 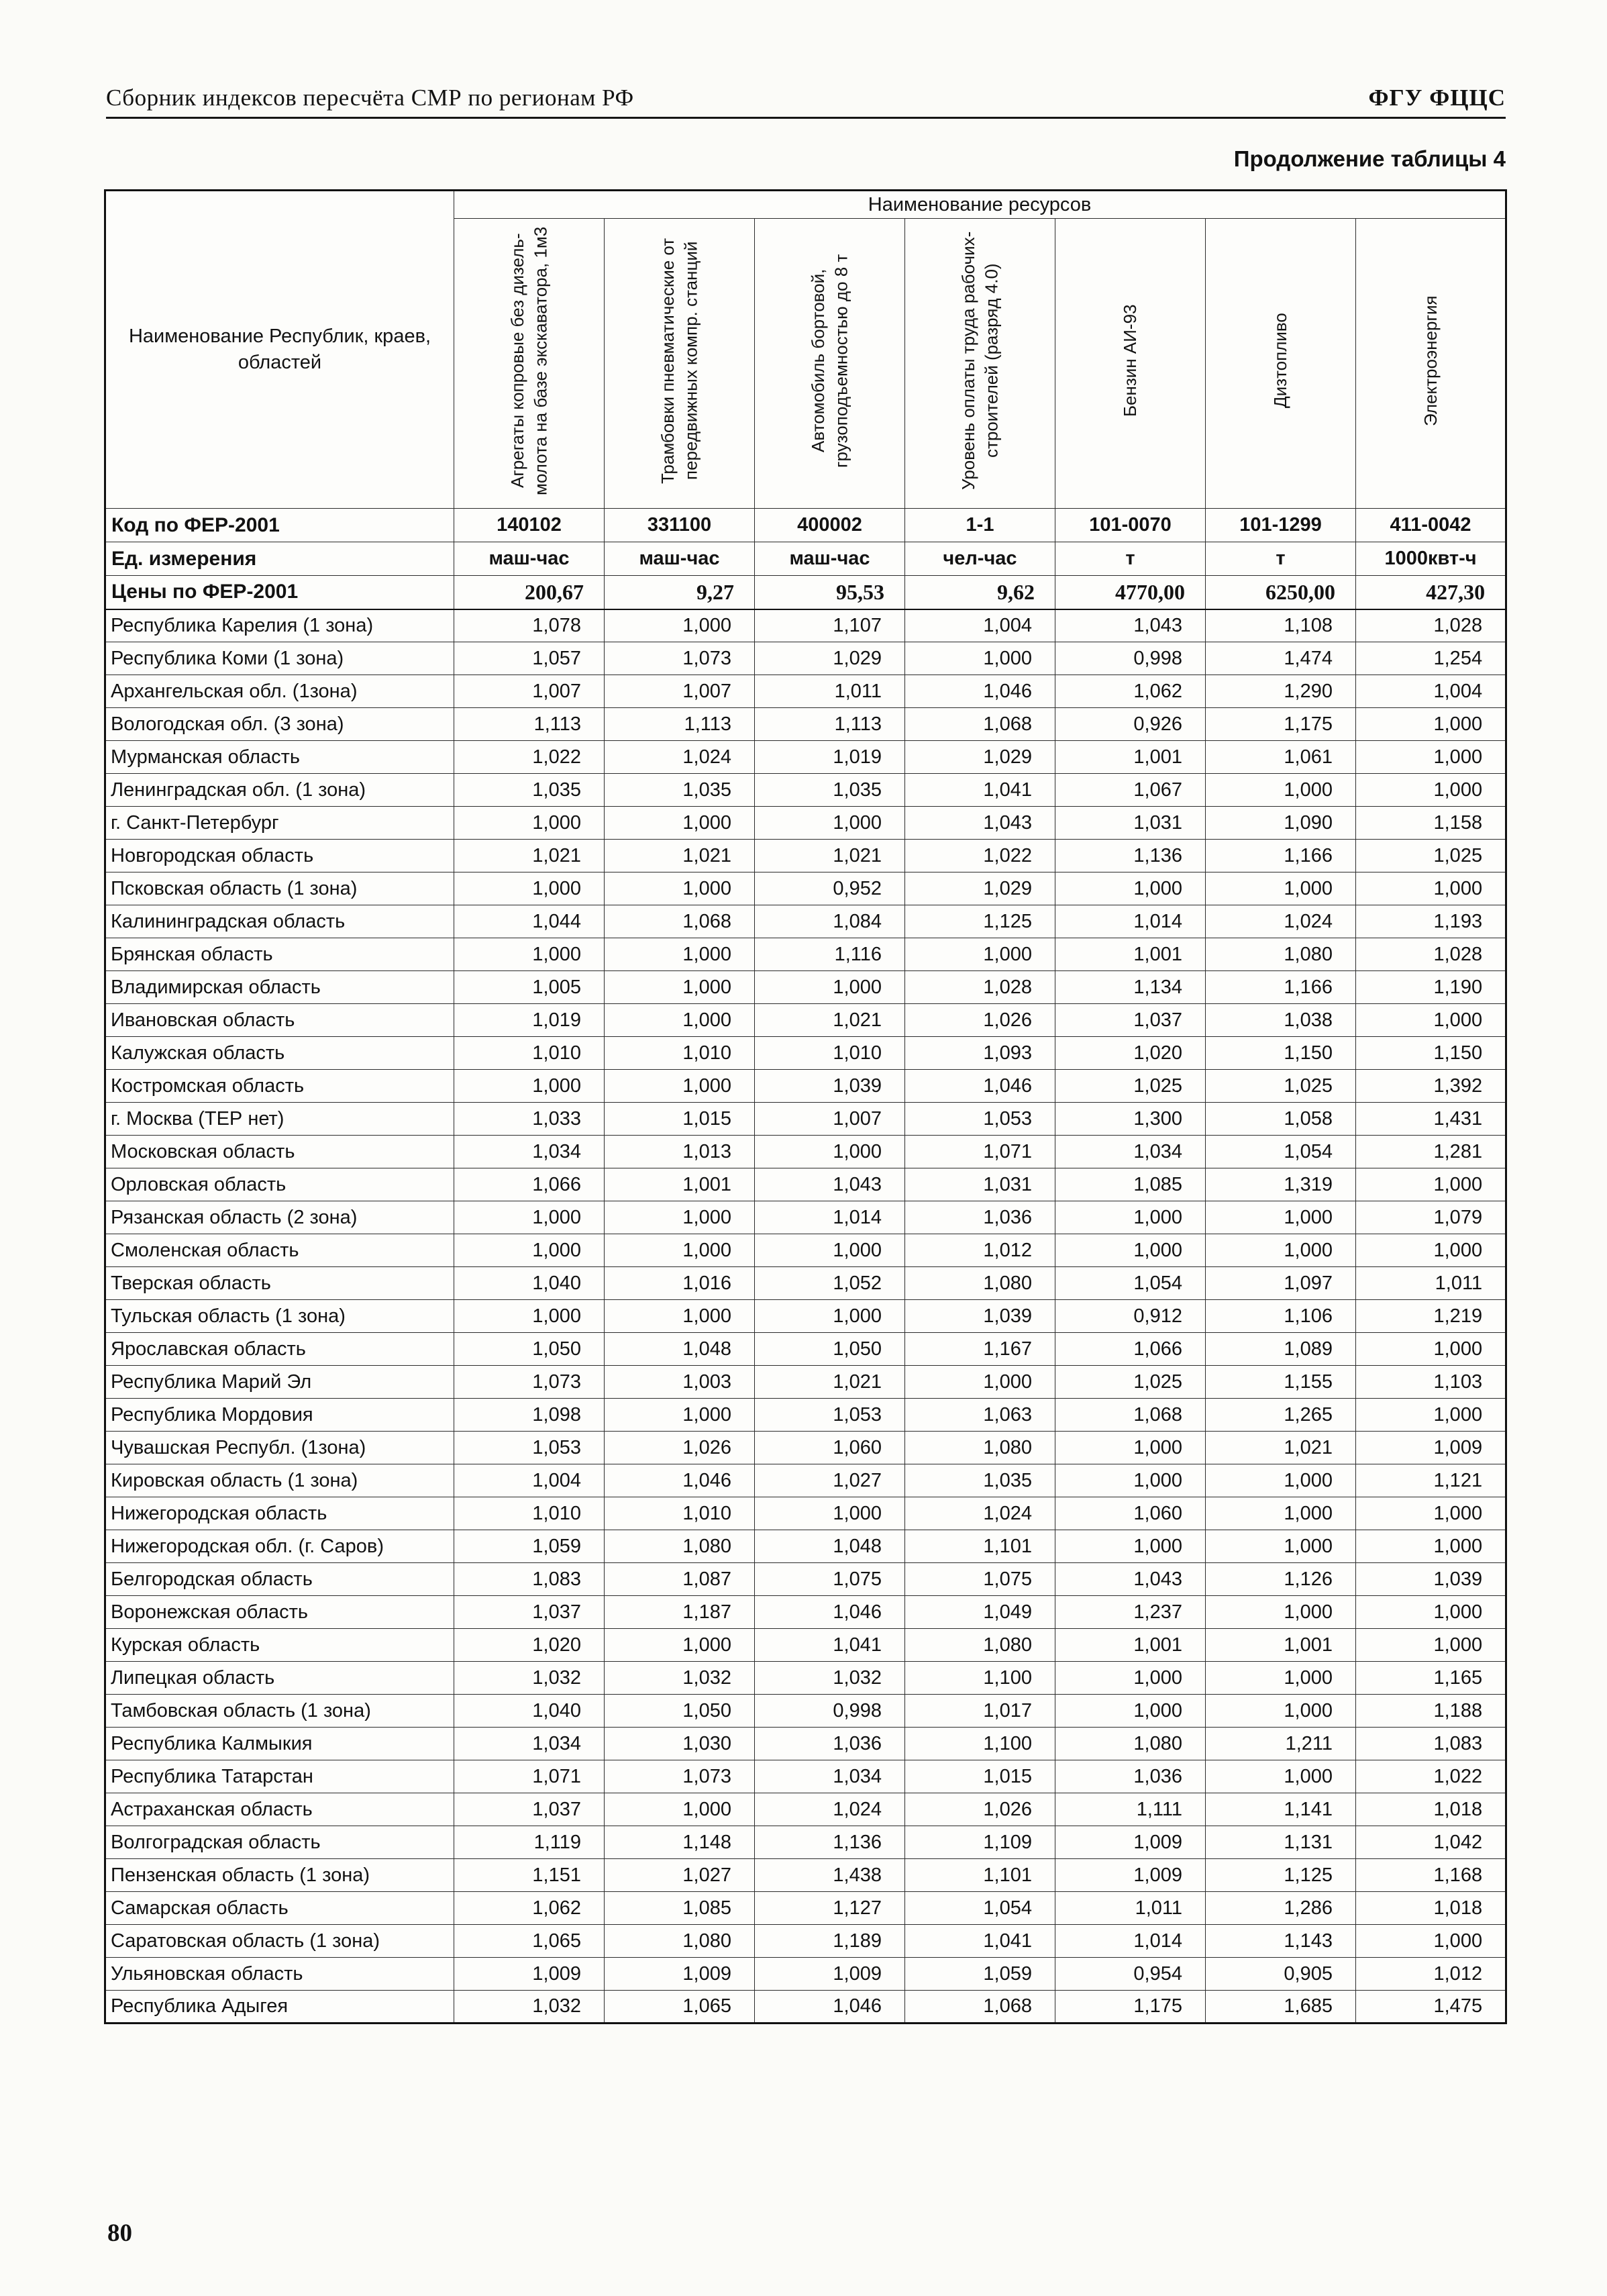 I want to click on region-name: Республика Марий Эл, so click(x=279, y=1382).